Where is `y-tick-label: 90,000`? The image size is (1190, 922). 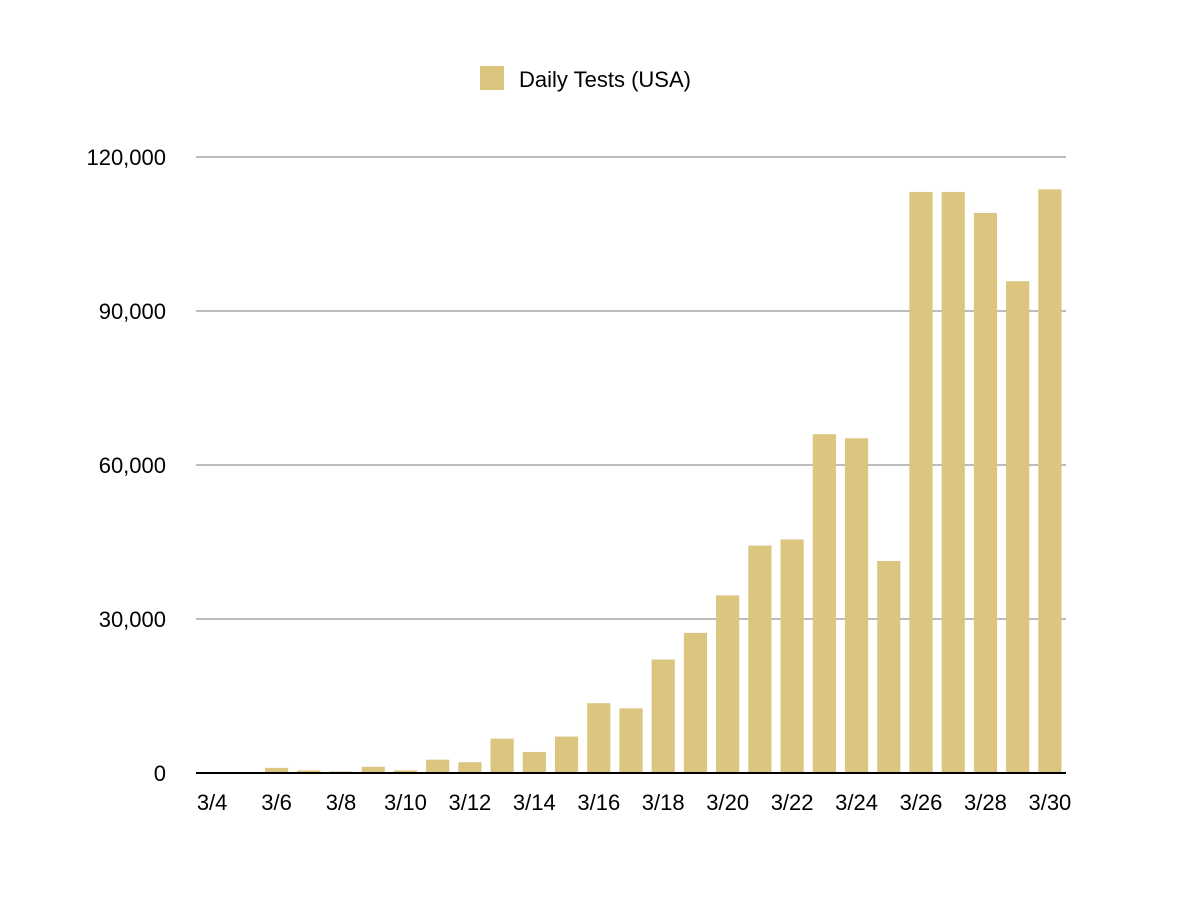
y-tick-label: 90,000 is located at coordinates (132, 311).